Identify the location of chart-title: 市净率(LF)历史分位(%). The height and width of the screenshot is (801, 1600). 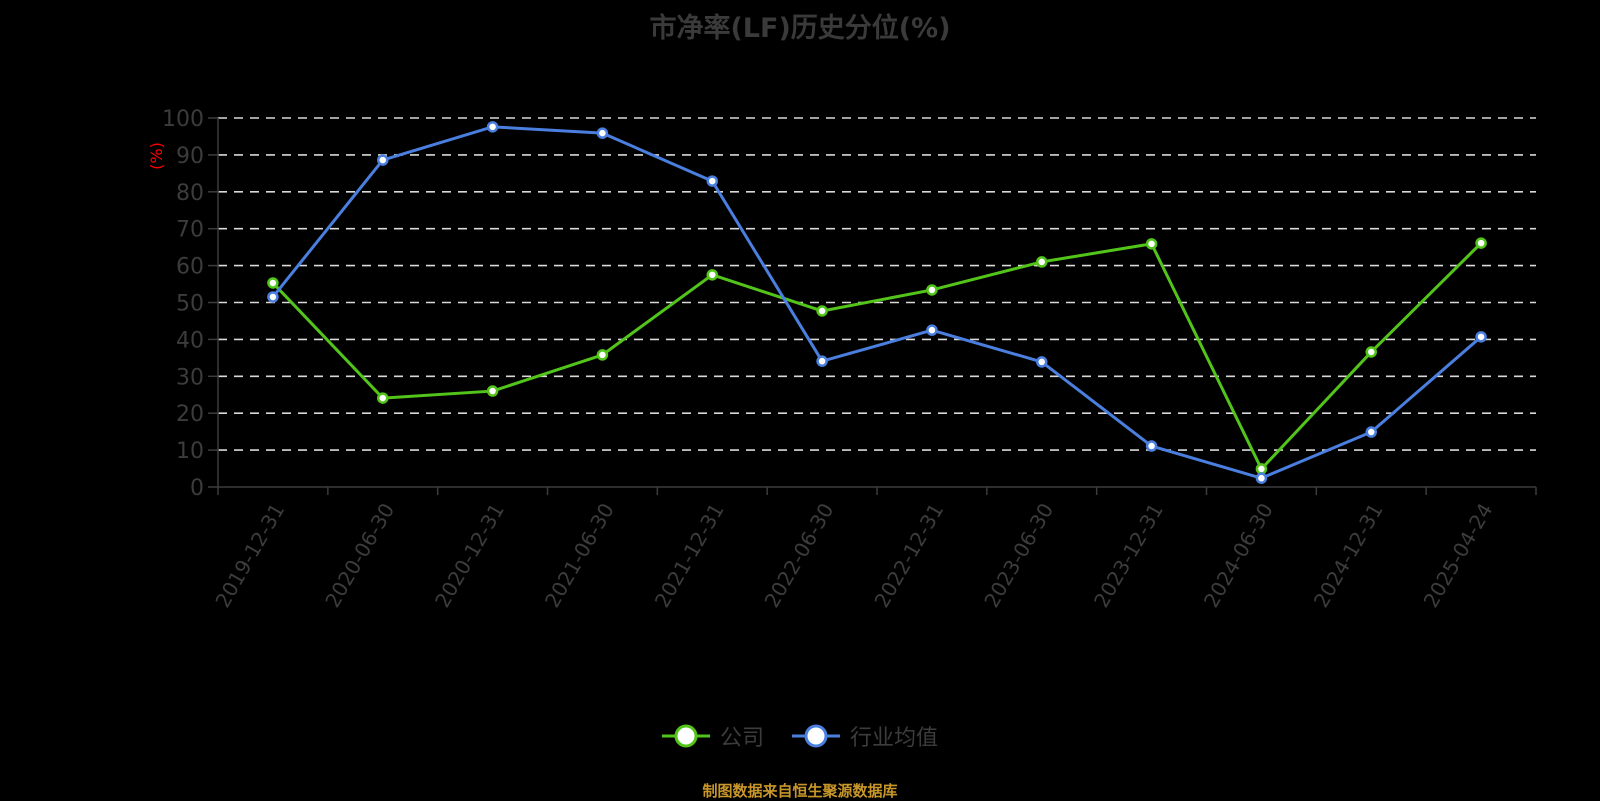
(800, 28).